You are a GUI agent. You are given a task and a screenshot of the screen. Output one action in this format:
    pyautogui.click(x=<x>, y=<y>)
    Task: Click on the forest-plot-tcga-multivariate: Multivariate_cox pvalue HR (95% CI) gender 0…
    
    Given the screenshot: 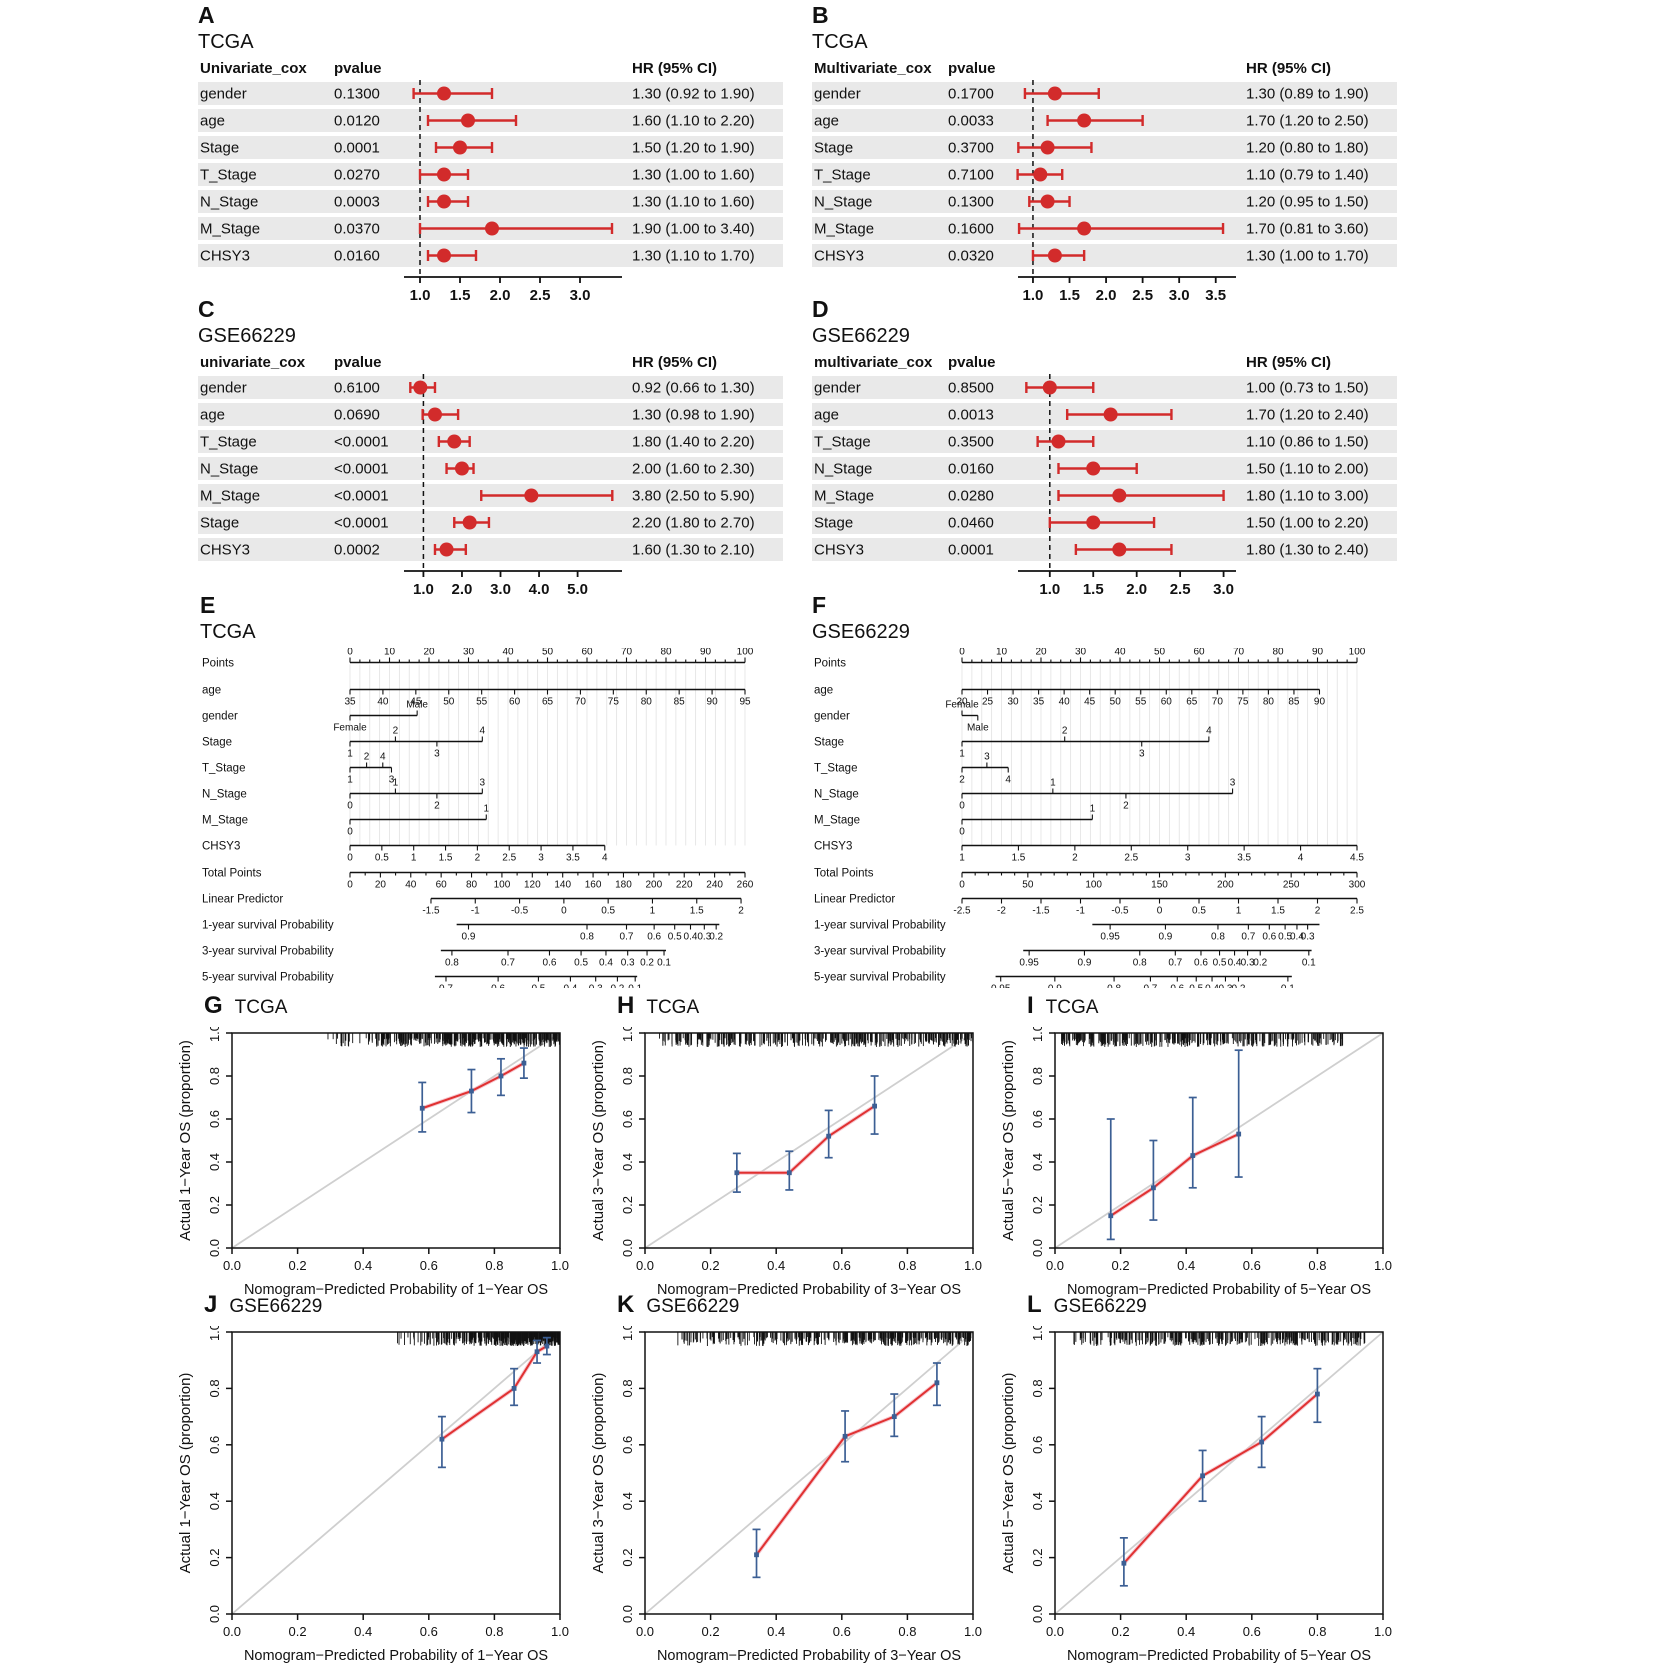 What is the action you would take?
    pyautogui.click(x=1104, y=181)
    